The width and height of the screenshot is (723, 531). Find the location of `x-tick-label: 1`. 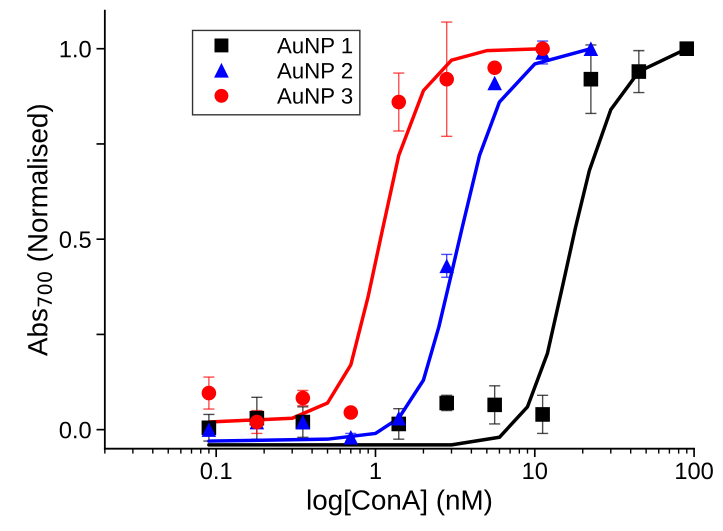

x-tick-label: 1 is located at coordinates (375, 470).